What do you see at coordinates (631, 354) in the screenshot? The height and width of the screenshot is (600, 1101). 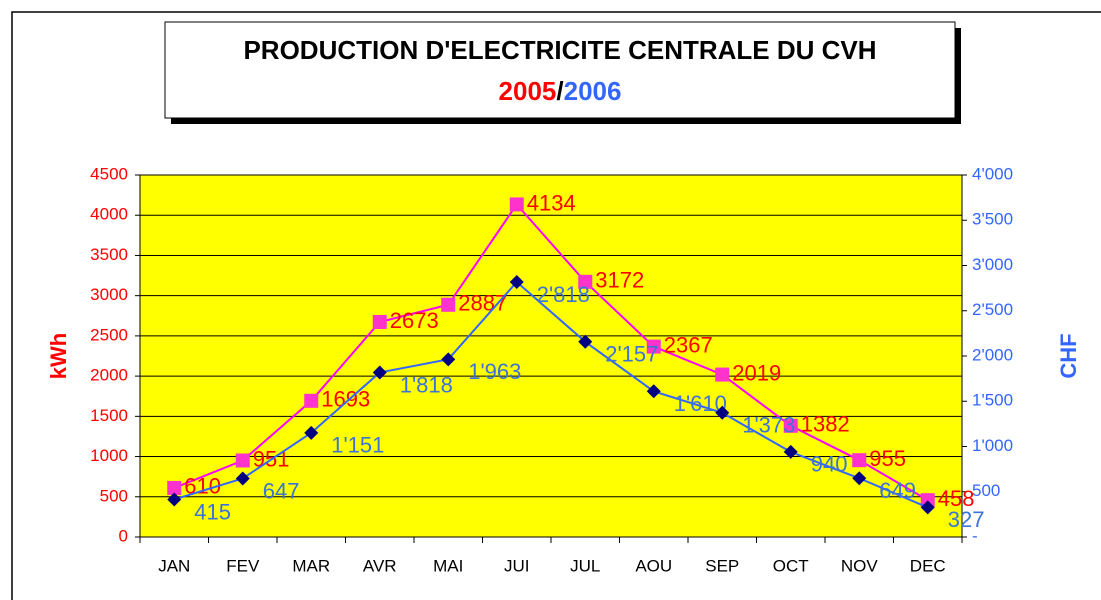 I see `data-label: 2'157` at bounding box center [631, 354].